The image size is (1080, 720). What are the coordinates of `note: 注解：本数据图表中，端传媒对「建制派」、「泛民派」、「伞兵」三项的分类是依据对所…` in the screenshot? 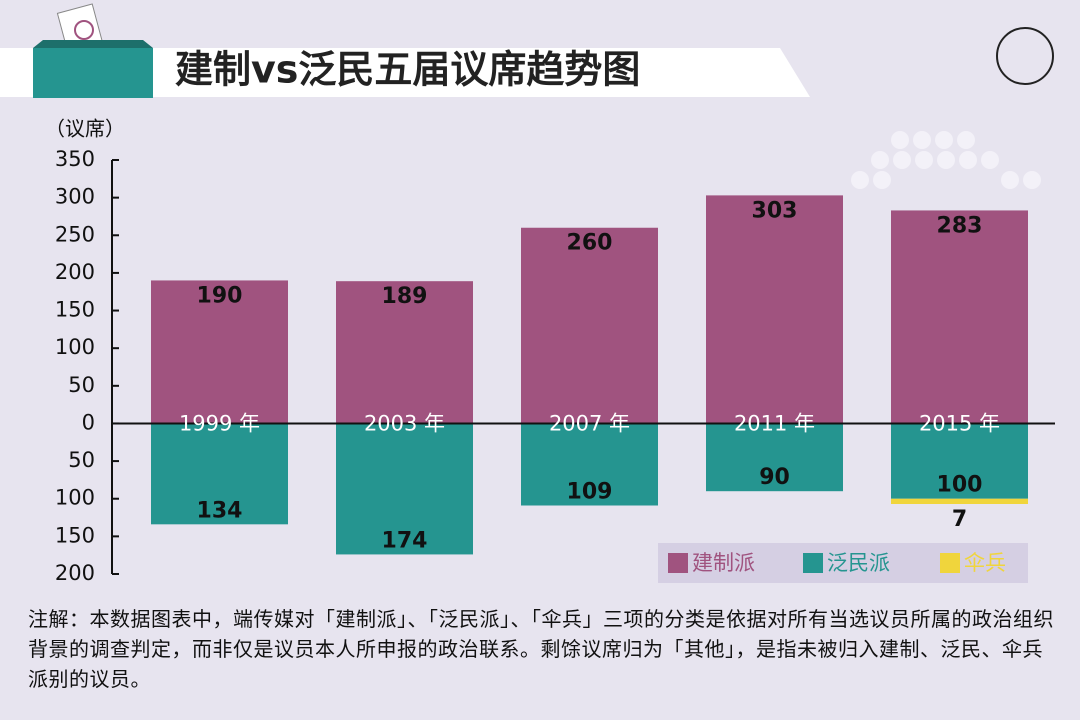 It's located at (541, 649).